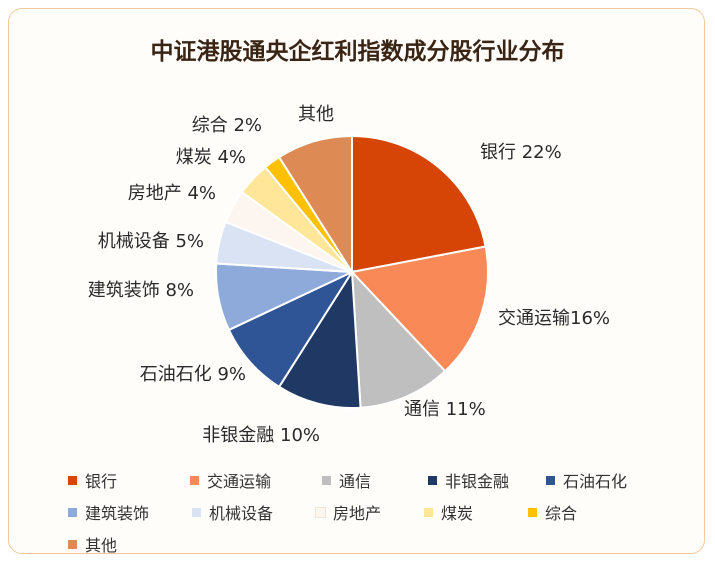 The height and width of the screenshot is (564, 715). I want to click on legend-item-3: 通信, so click(368, 480).